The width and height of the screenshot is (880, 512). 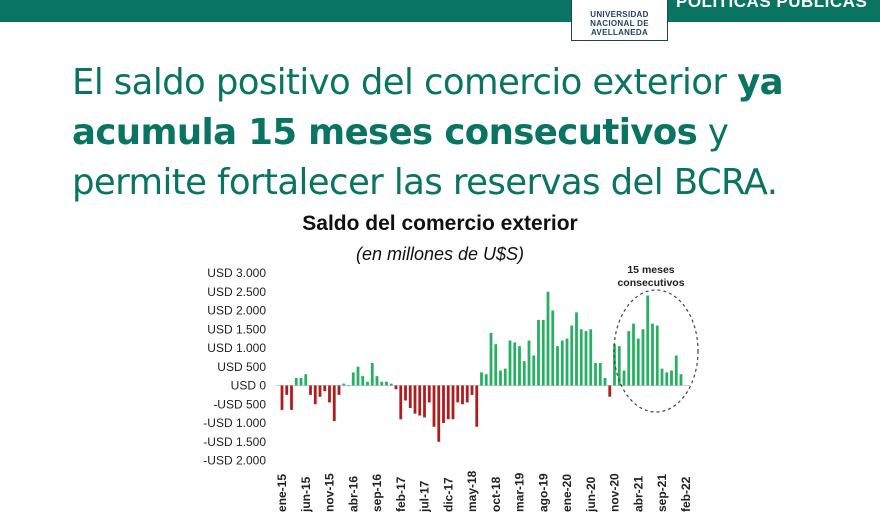 What do you see at coordinates (772, 5) in the screenshot?
I see `section-label: POLÍTICAS PÚBLICAS` at bounding box center [772, 5].